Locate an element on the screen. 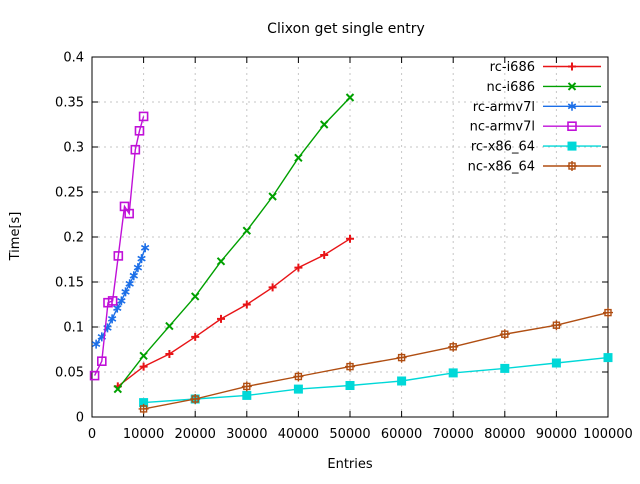 The height and width of the screenshot is (484, 640). series-rc-i686 is located at coordinates (233, 312).